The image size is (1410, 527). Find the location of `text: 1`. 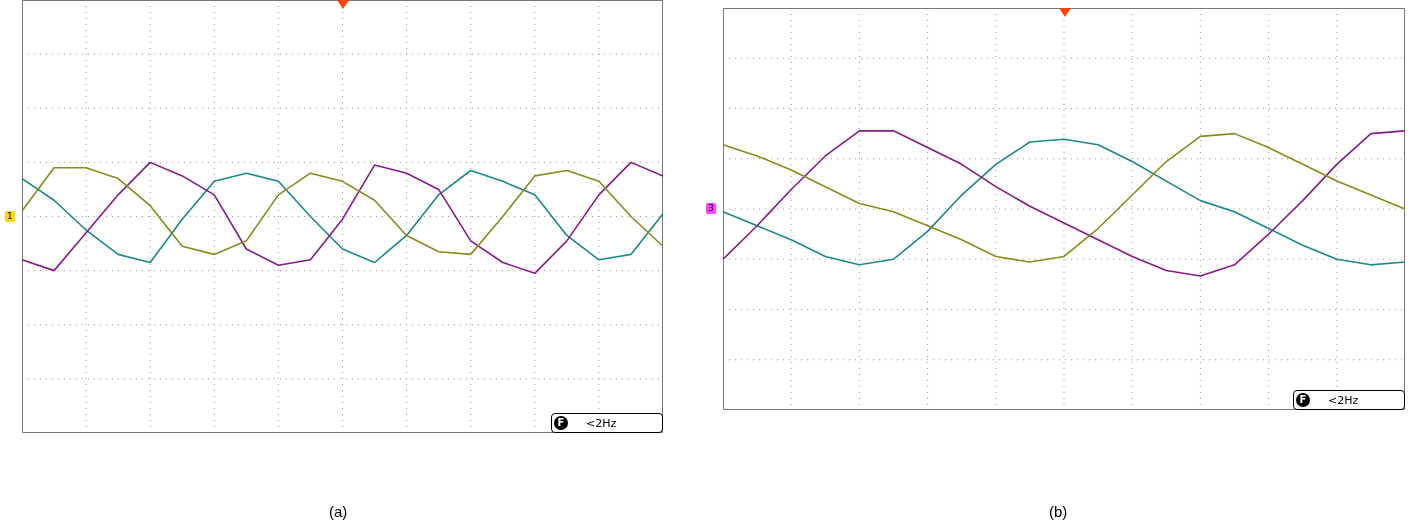

text: 1 is located at coordinates (10, 216).